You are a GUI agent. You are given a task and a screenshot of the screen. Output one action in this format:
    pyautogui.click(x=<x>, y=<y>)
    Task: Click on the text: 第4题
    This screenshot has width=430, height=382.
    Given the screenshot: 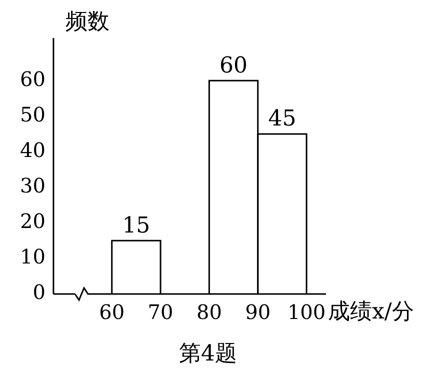 What is the action you would take?
    pyautogui.click(x=208, y=354)
    